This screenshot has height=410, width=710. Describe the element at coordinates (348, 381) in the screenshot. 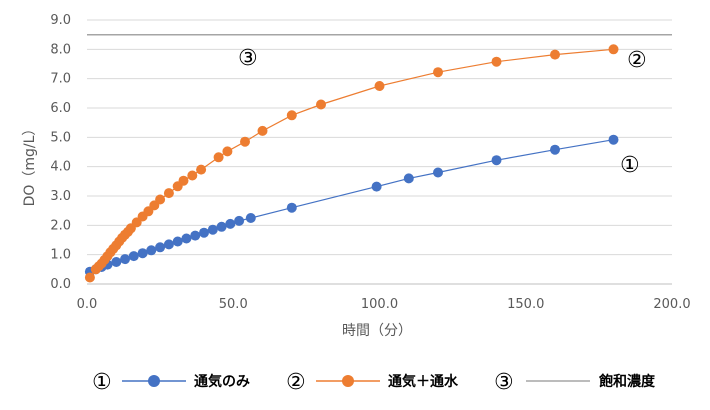

I see `legend-marker-aeration-flow` at that location.